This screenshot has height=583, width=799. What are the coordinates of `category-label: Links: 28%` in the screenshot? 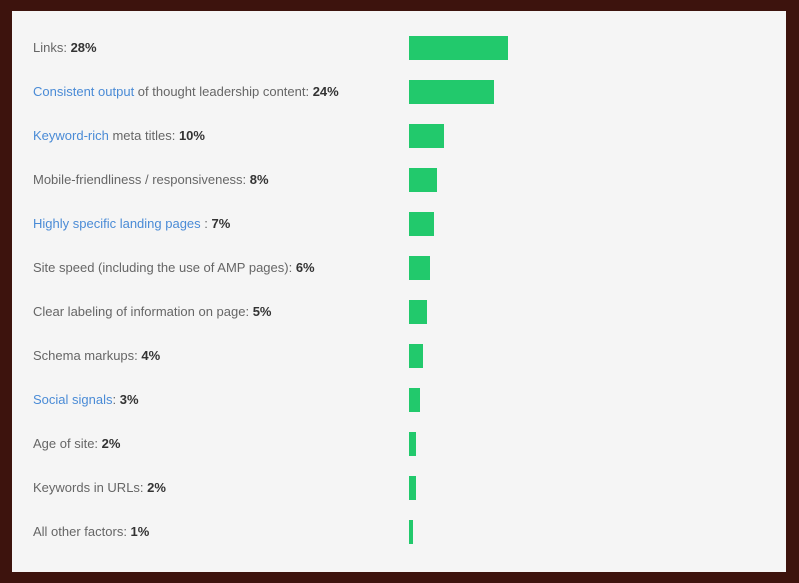 It's located at (65, 48).